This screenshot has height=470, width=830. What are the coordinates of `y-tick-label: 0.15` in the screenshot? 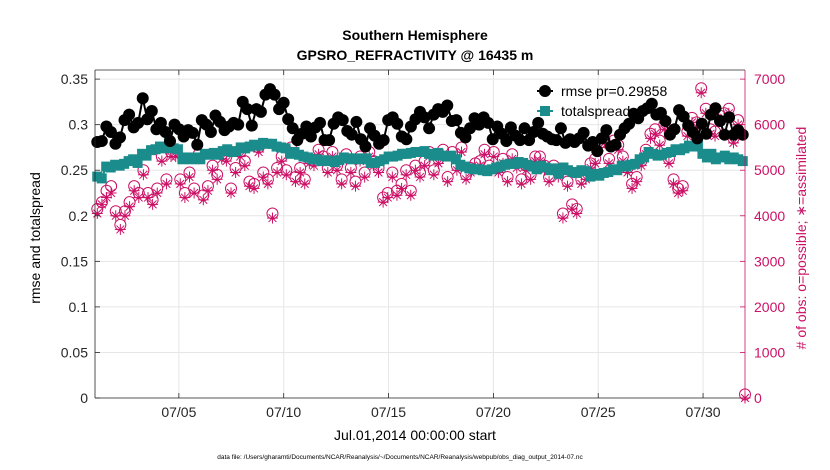 It's located at (74, 261).